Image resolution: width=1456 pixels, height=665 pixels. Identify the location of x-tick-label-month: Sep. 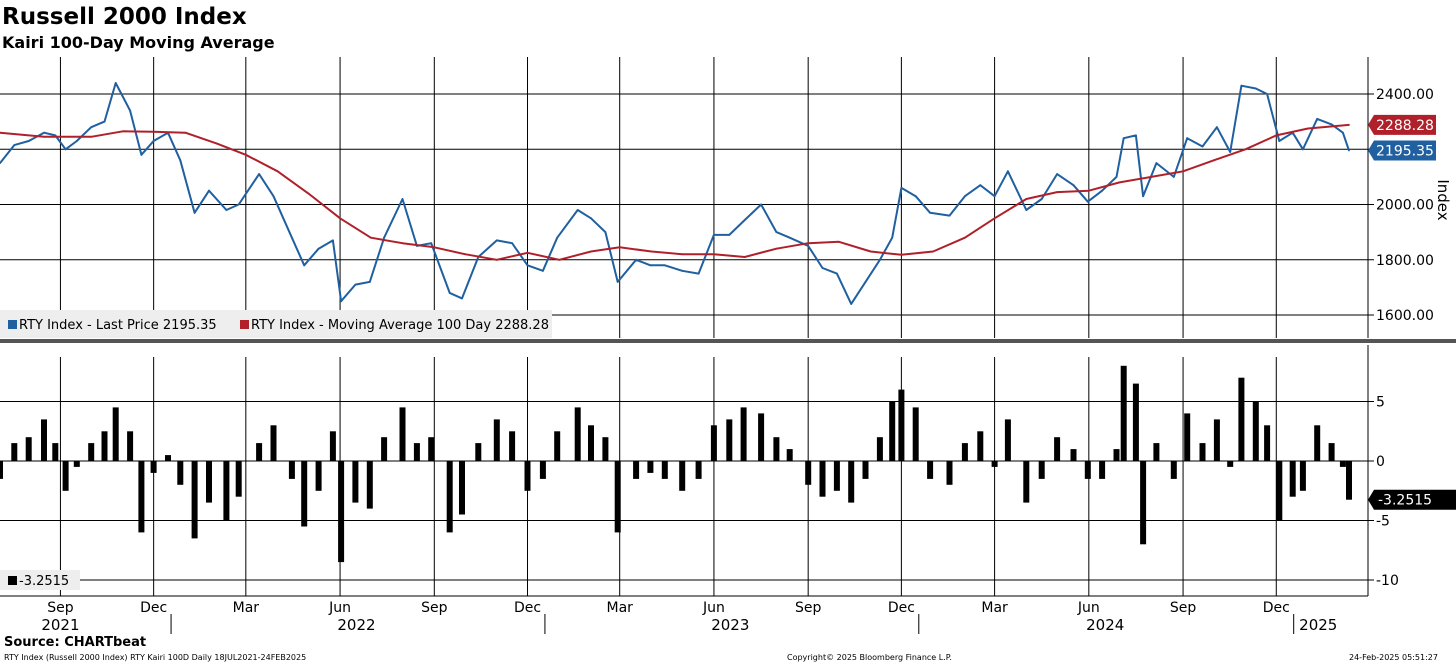
(434, 608).